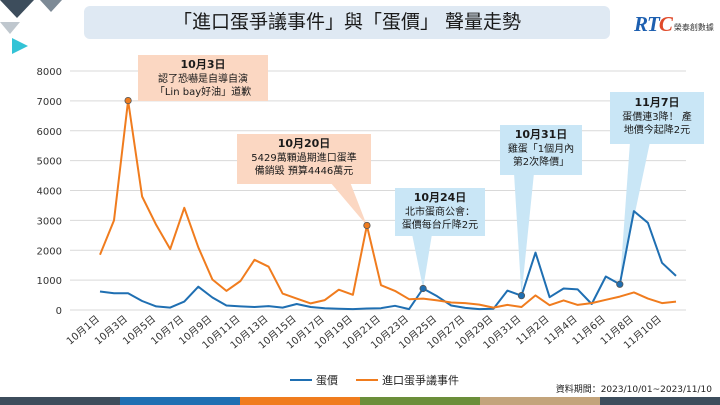 The height and width of the screenshot is (405, 720). What do you see at coordinates (420, 380) in the screenshot?
I see `legend-label-controversy: 進口蛋爭議事件` at bounding box center [420, 380].